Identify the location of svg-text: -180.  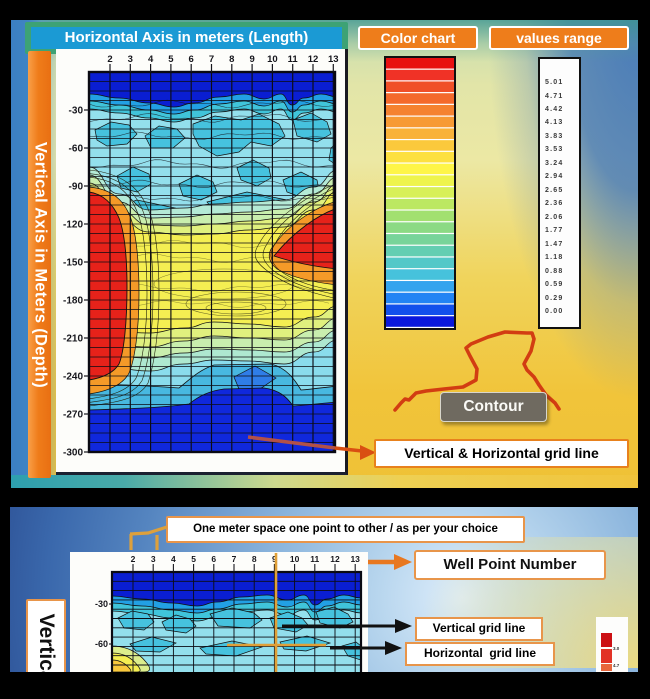
(73, 301).